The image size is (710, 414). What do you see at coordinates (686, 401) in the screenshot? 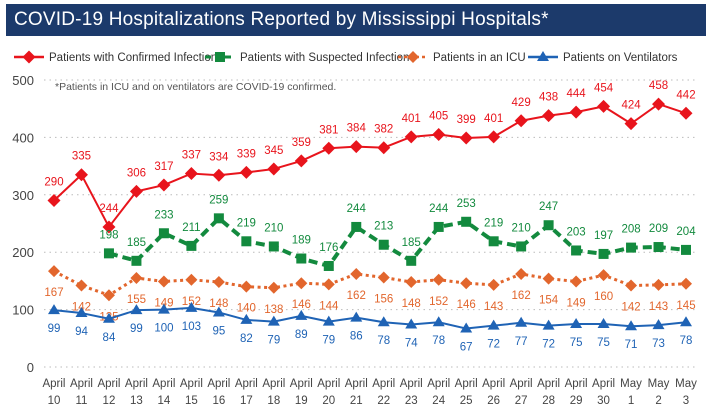
I see `x-tick-label-day: 3` at bounding box center [686, 401].